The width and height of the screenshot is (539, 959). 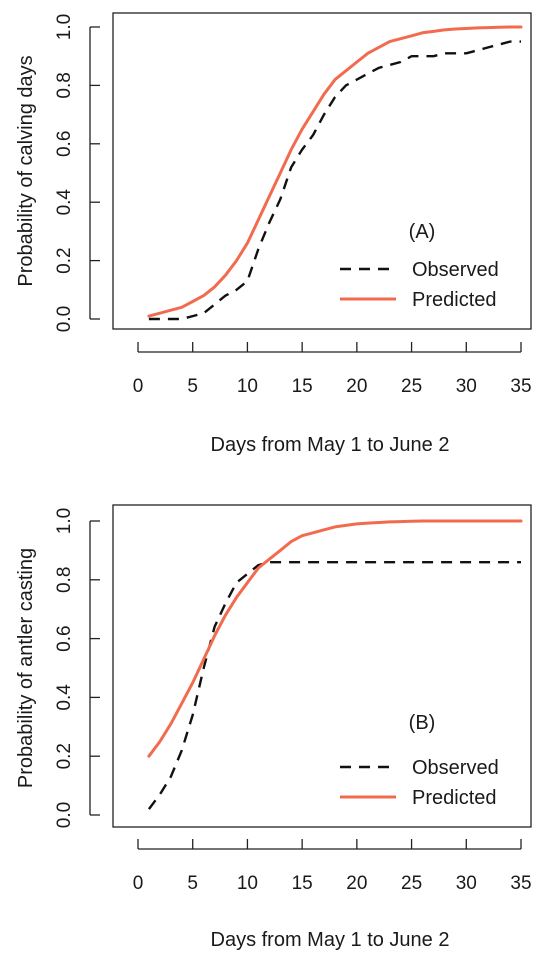 What do you see at coordinates (411, 883) in the screenshot?
I see `x-tick-label-b-5: 25` at bounding box center [411, 883].